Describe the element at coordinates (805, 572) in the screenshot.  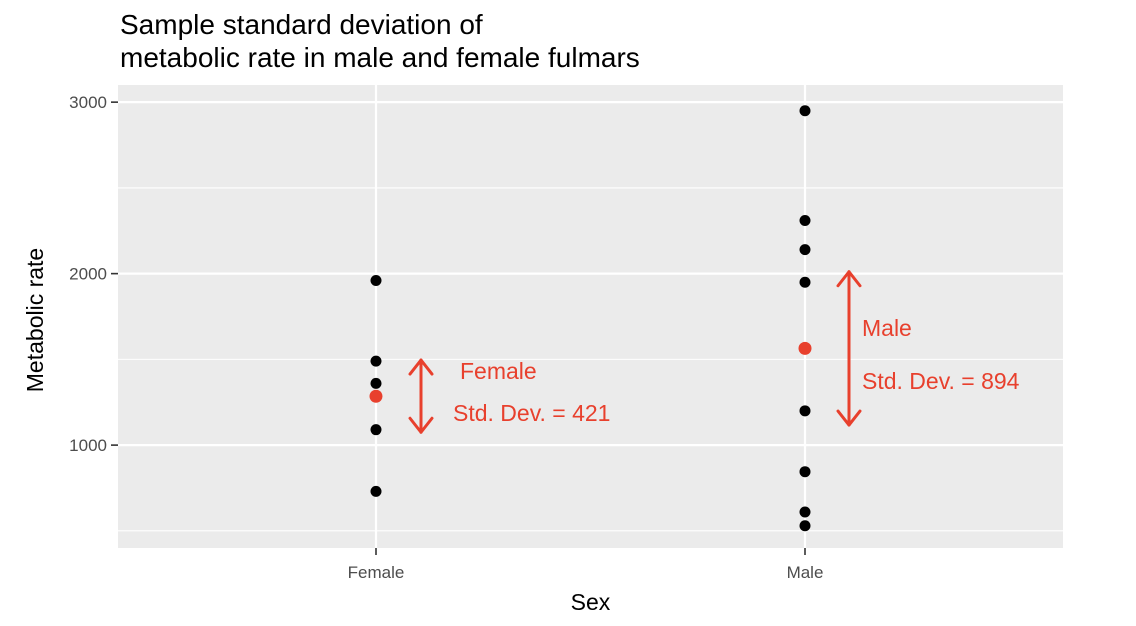
I see `x-tick-label: Male` at that location.